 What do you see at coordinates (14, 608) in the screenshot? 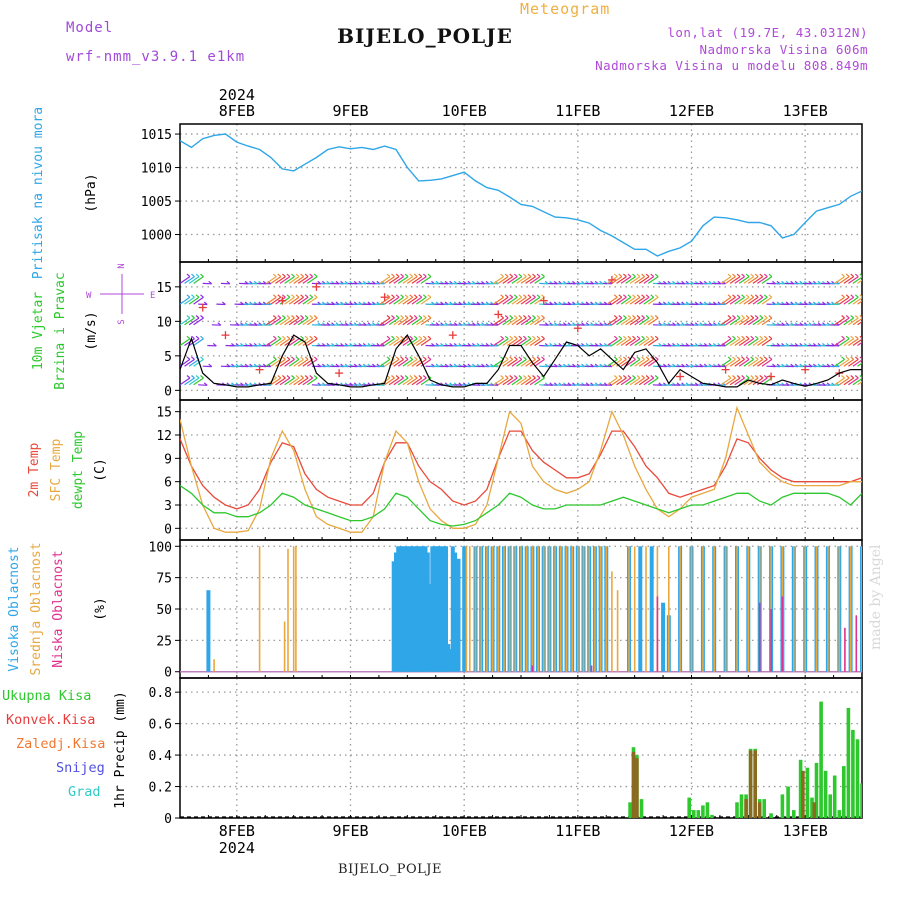
I see `y-axis-label-cloud-high: Visoka Oblacnost` at bounding box center [14, 608].